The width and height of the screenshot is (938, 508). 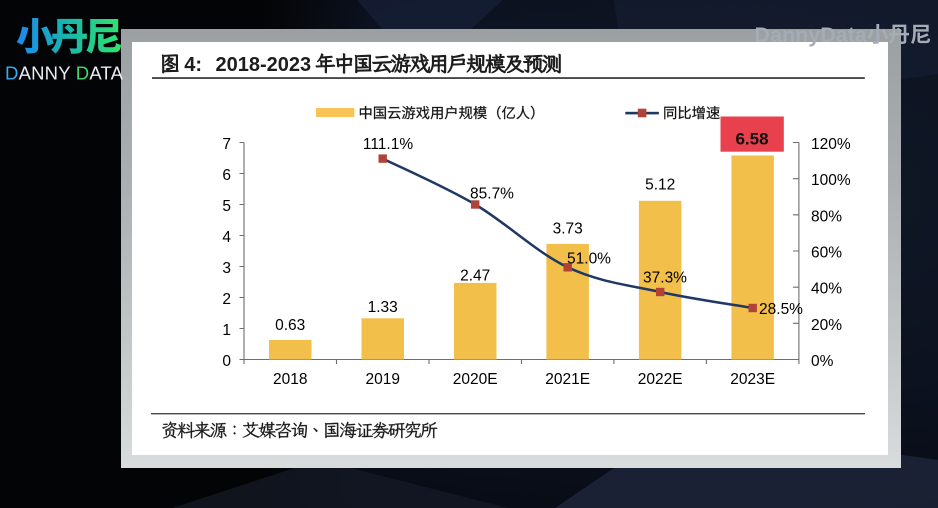 I want to click on svg-text: 5.12, so click(x=660, y=185).